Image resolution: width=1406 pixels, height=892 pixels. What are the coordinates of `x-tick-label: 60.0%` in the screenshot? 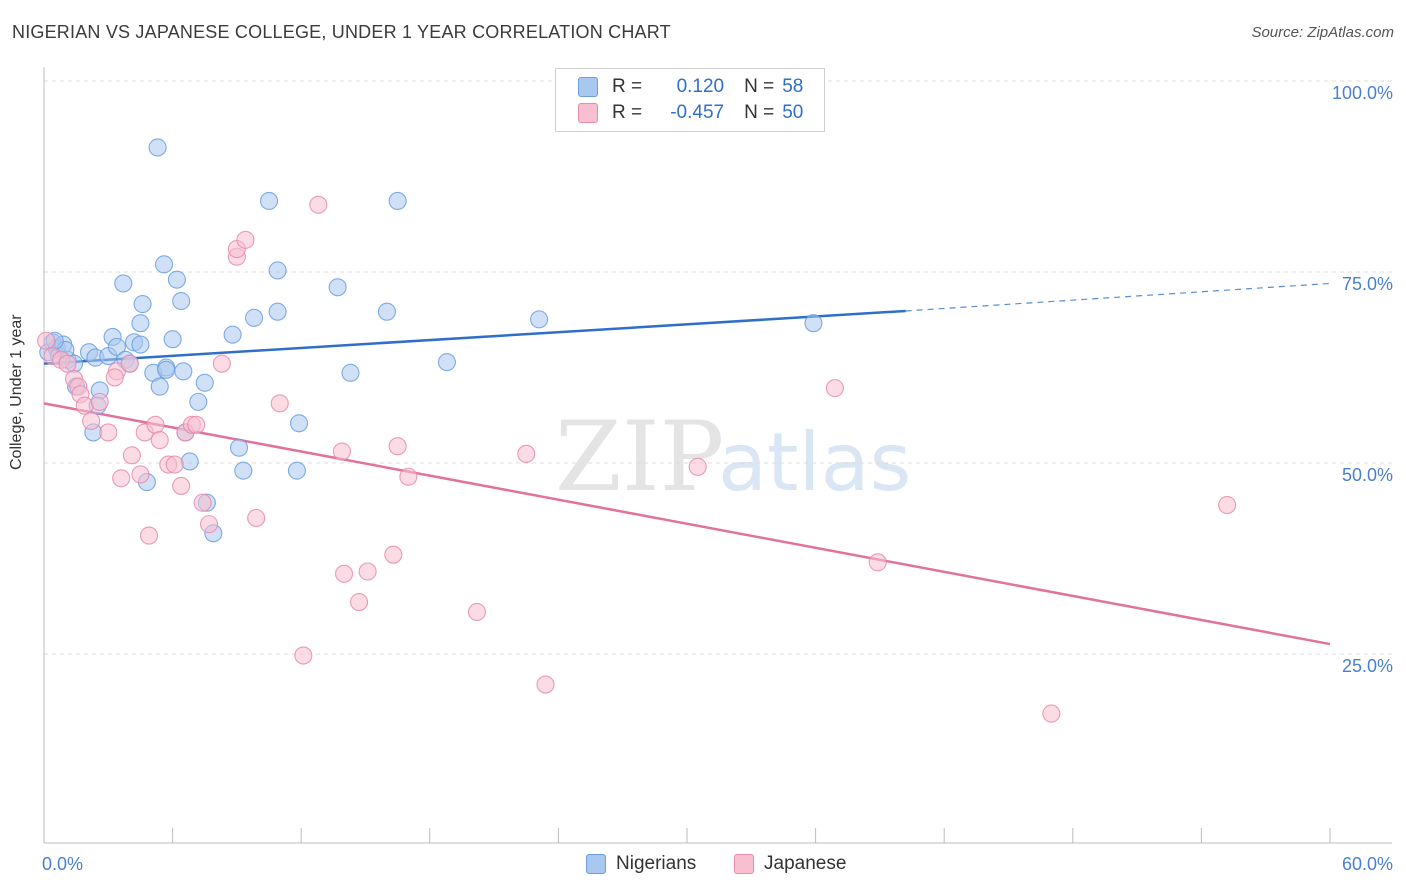 It's located at (1367, 864).